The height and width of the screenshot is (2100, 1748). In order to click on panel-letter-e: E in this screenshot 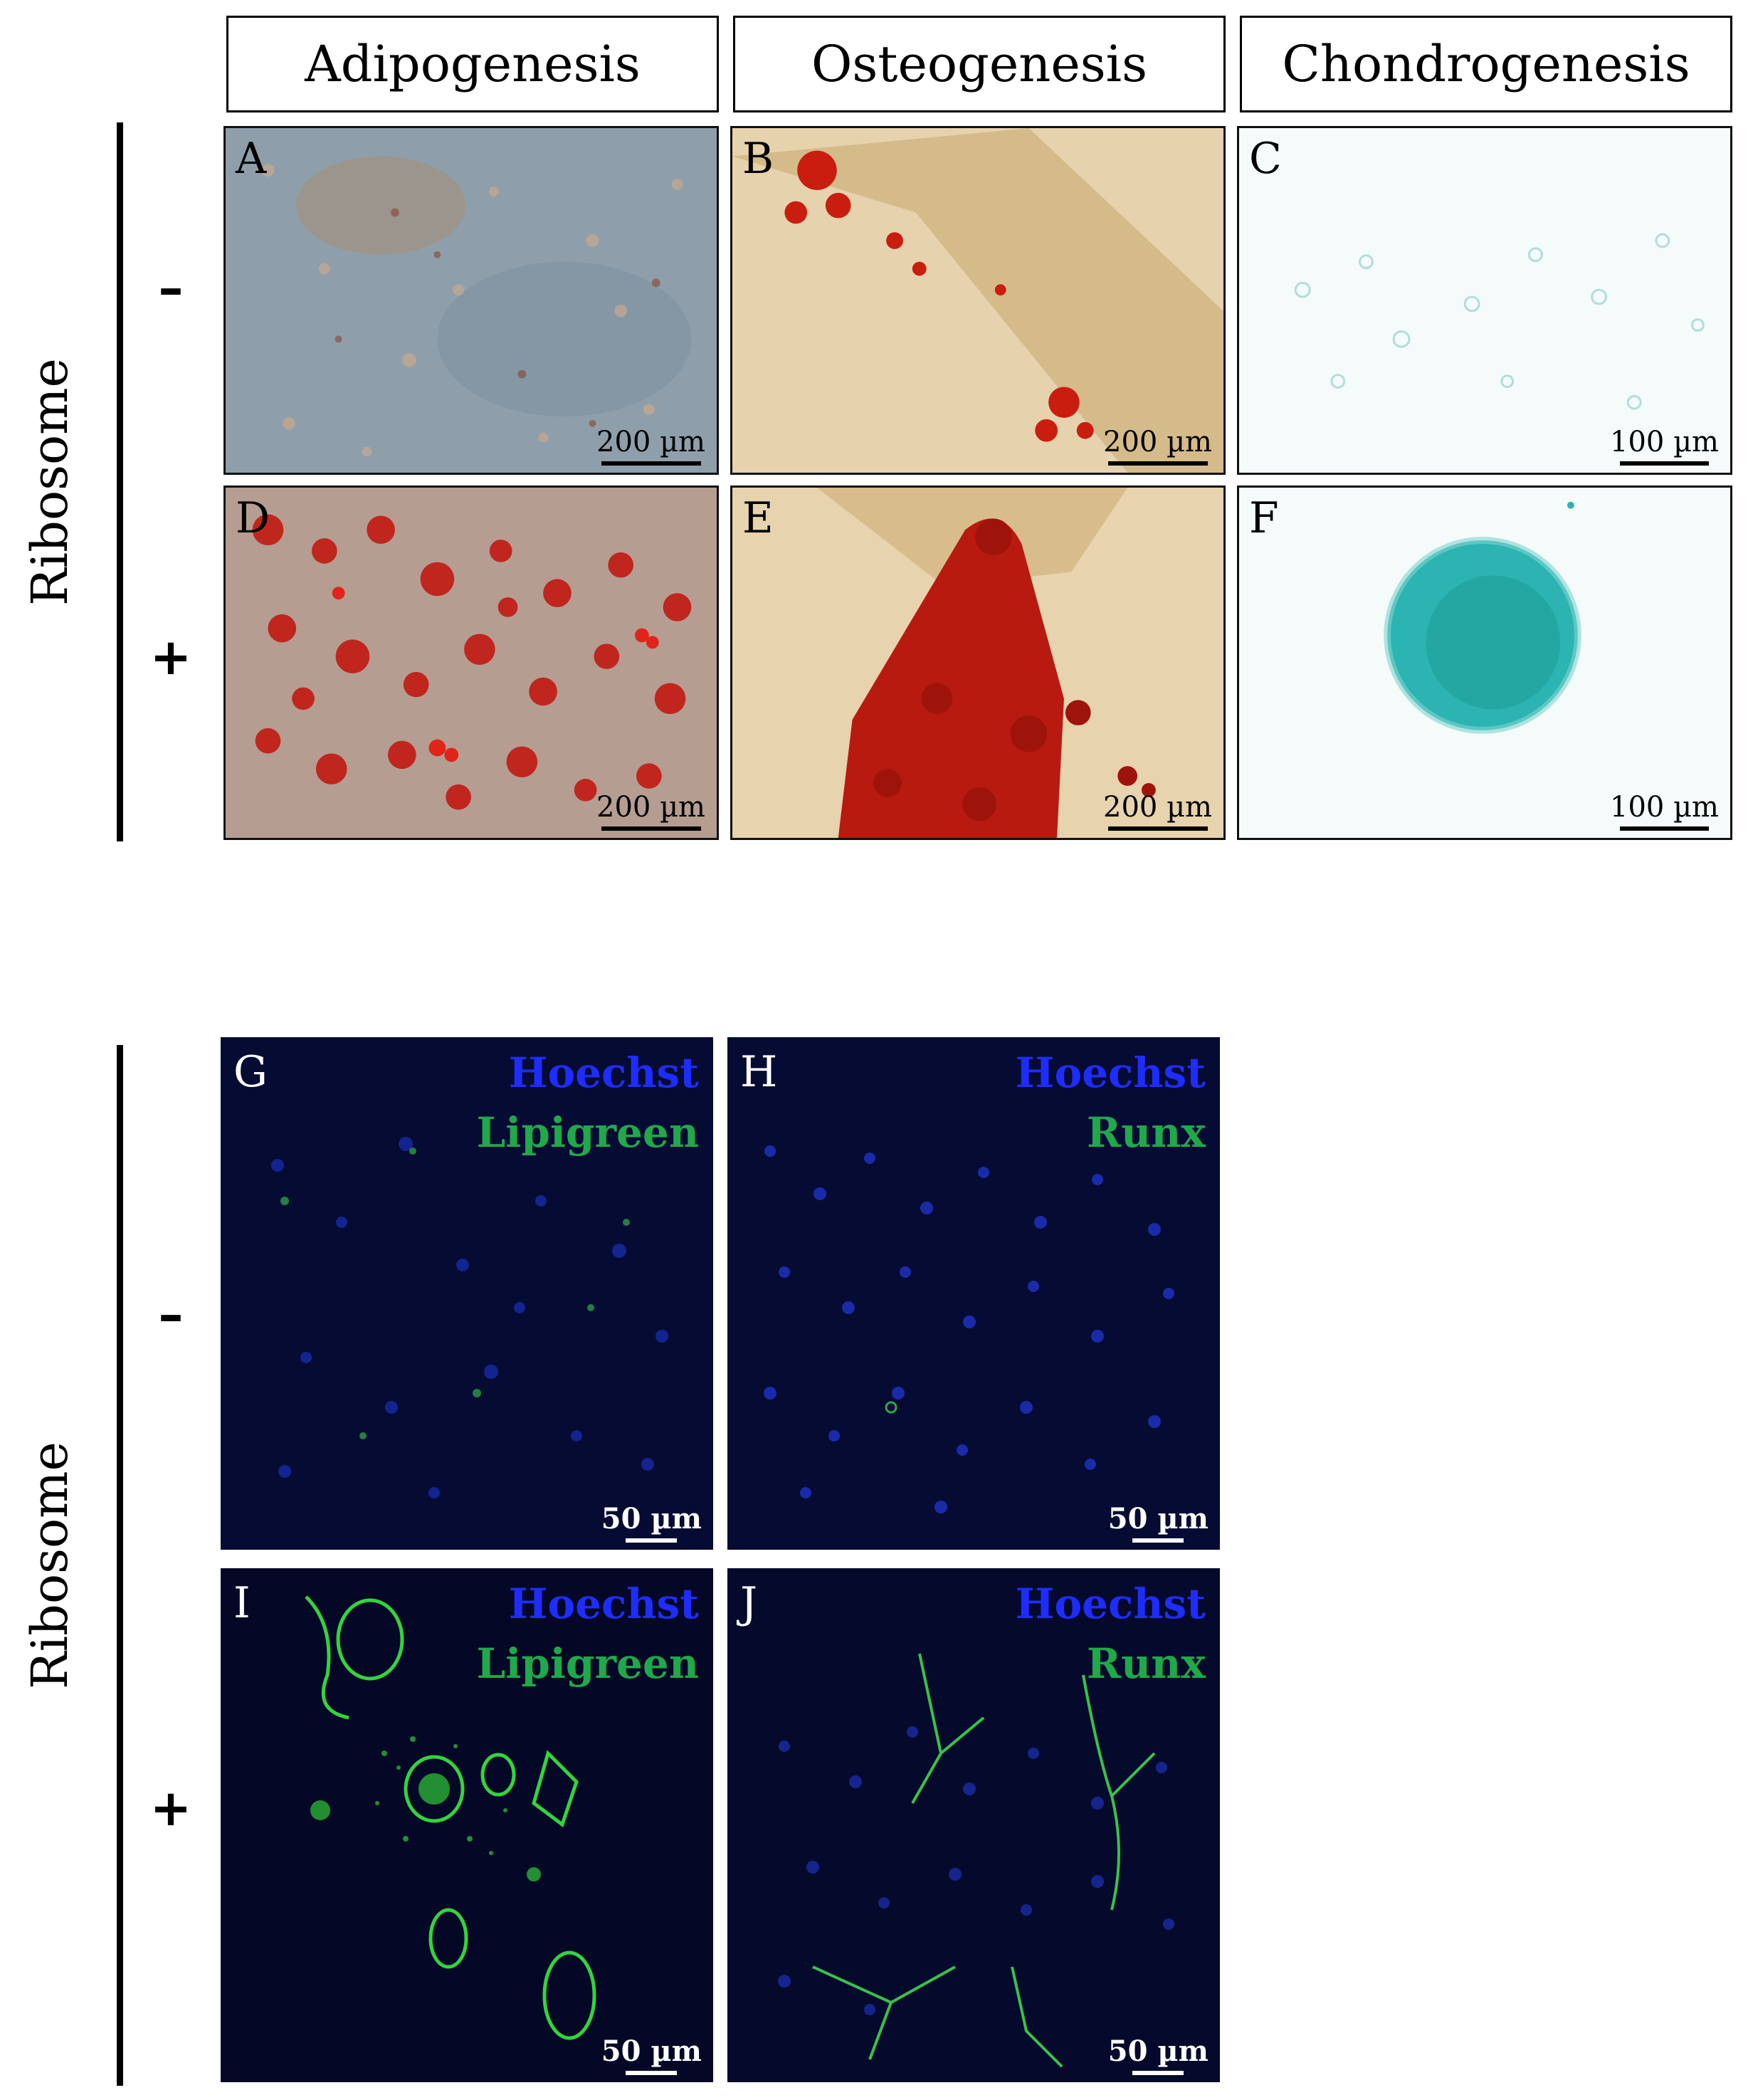, I will do `click(758, 518)`.